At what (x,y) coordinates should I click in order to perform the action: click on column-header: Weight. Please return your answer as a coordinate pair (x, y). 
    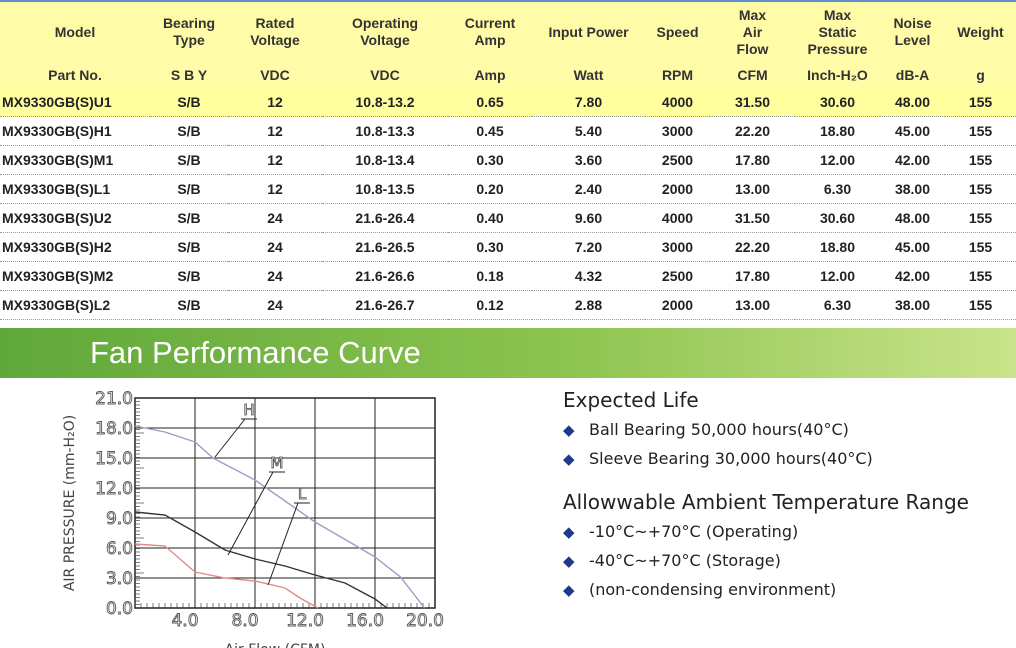
    Looking at the image, I should click on (980, 32).